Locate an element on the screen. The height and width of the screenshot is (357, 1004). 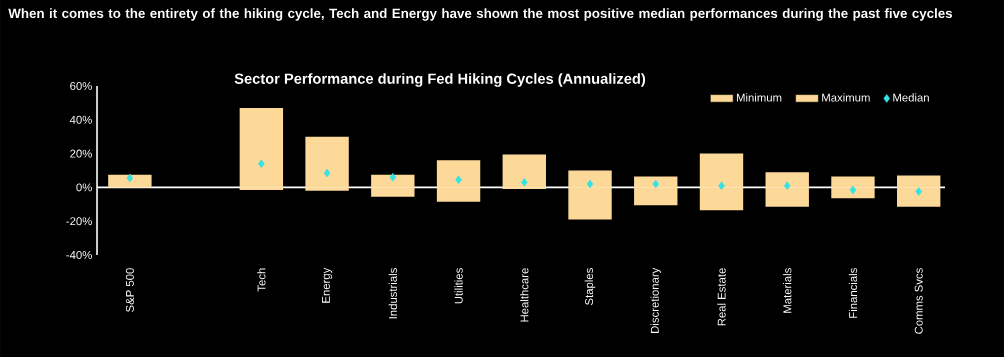
x-tick-label: S&P 500 is located at coordinates (129, 290).